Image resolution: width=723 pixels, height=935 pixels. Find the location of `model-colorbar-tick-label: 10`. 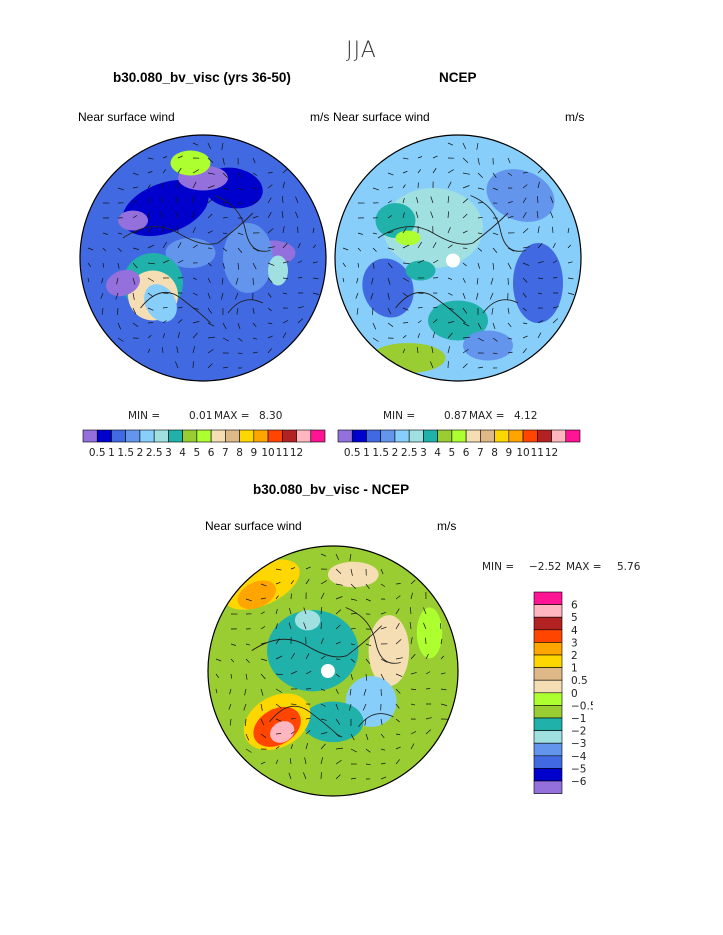

model-colorbar-tick-label: 10 is located at coordinates (267, 453).